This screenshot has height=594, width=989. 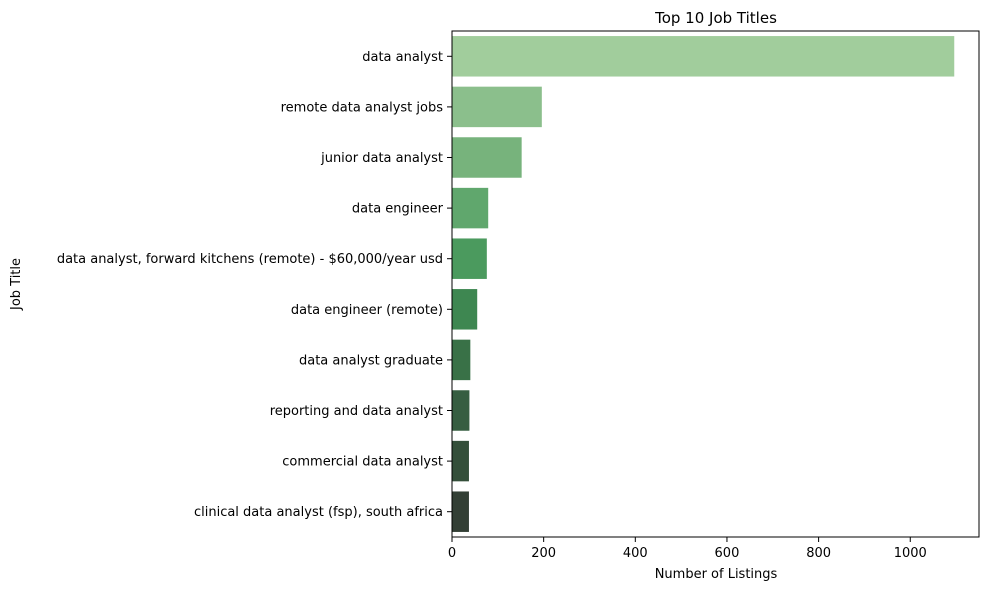 What do you see at coordinates (818, 553) in the screenshot?
I see `x-tick-label: 800` at bounding box center [818, 553].